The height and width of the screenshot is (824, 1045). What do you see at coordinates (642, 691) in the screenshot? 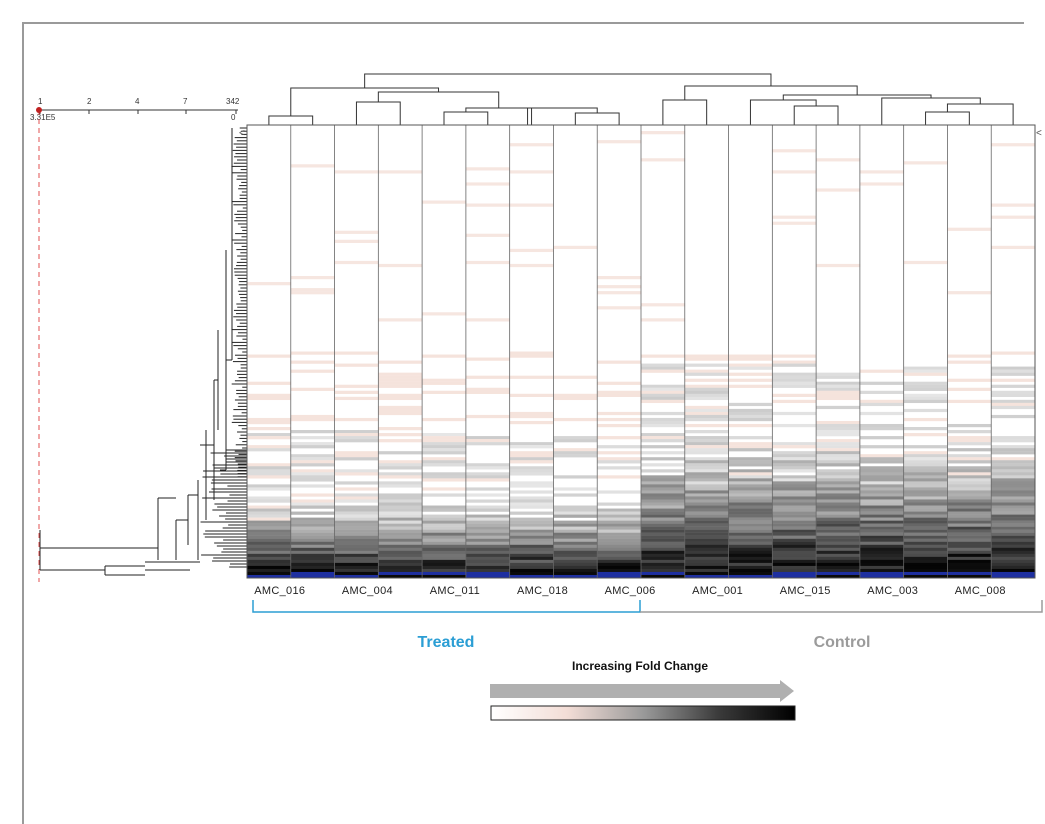
I see `legend-arrow-icon` at bounding box center [642, 691].